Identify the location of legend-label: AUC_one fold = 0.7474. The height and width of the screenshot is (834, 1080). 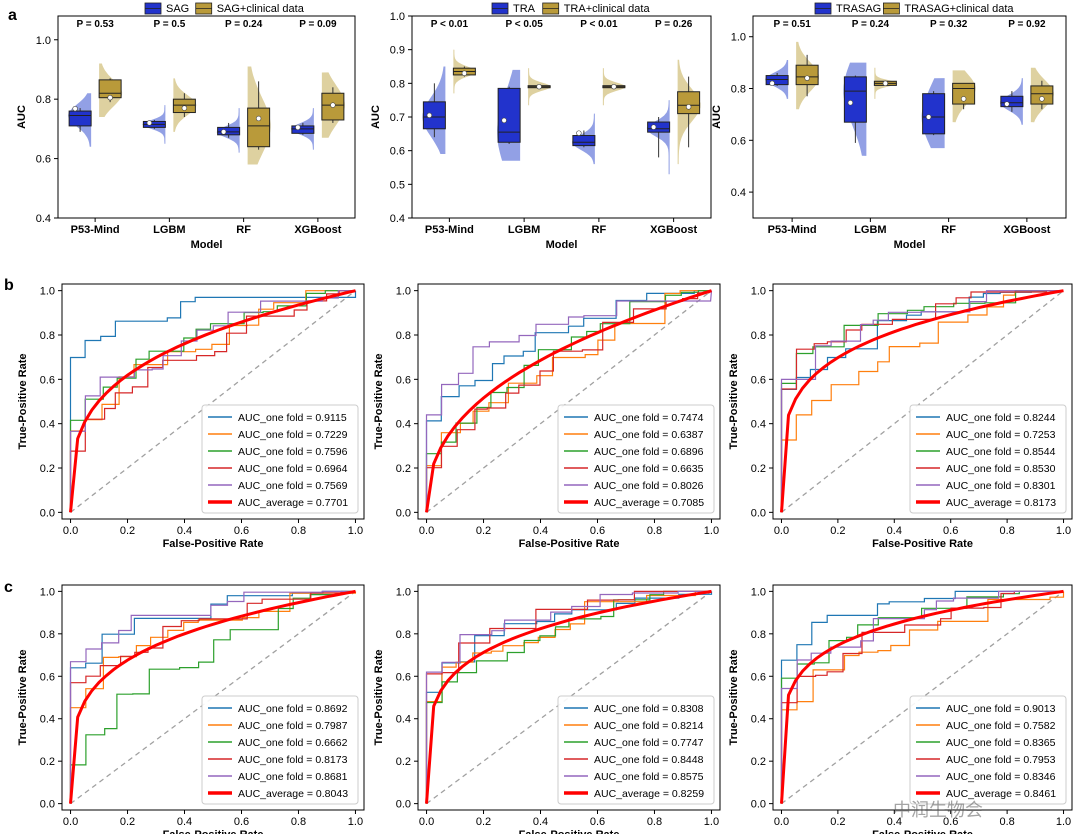
(649, 418).